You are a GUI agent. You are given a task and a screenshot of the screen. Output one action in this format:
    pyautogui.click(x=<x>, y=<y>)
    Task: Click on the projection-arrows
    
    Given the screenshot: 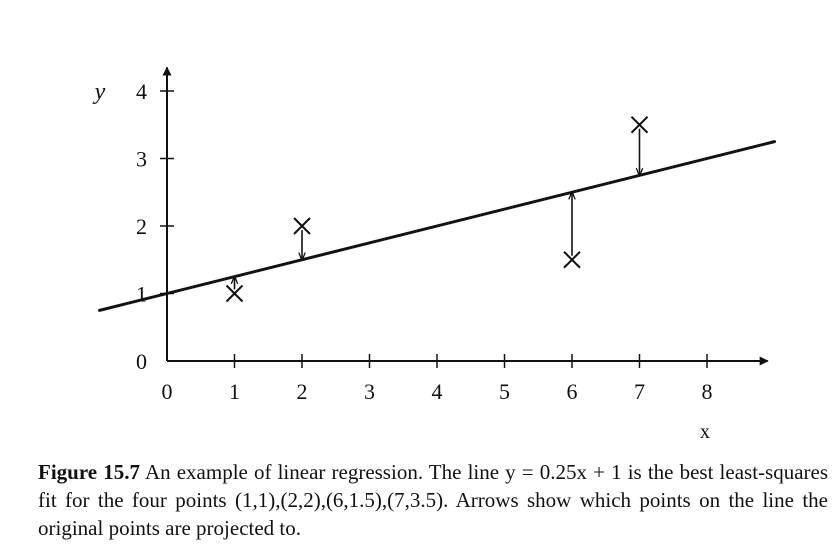 What is the action you would take?
    pyautogui.click(x=437, y=209)
    